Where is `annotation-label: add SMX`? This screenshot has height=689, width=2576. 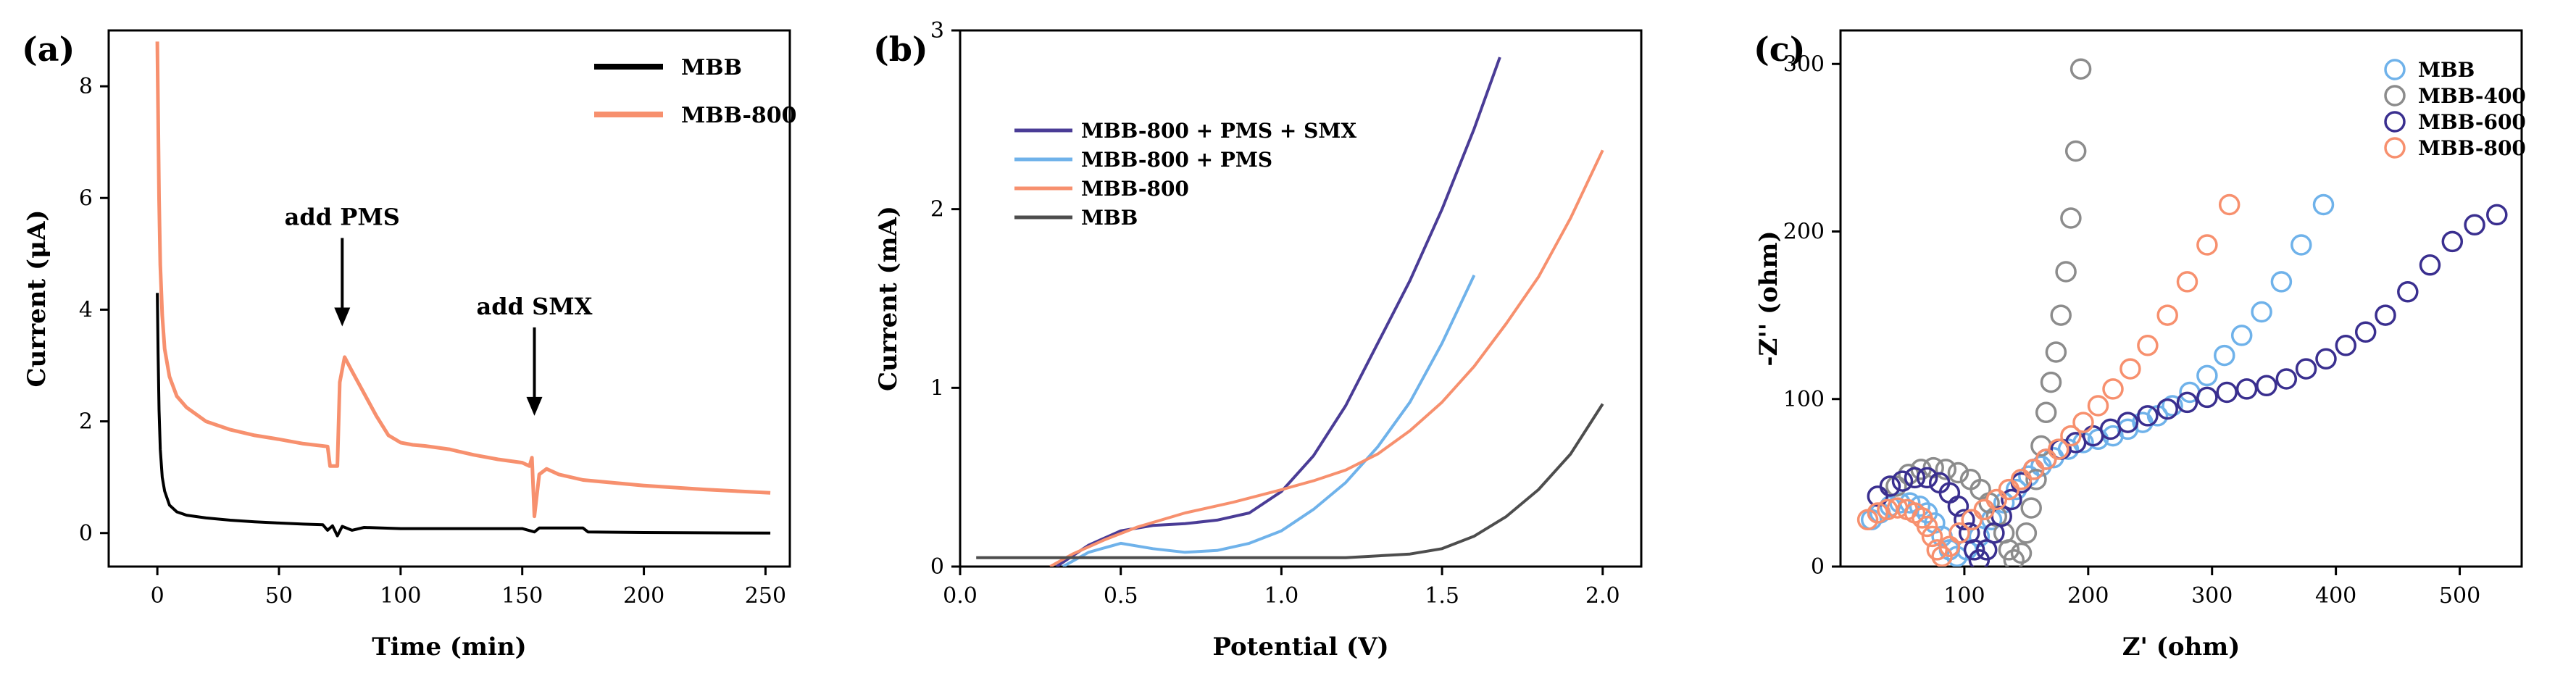
annotation-label: add SMX is located at coordinates (535, 306).